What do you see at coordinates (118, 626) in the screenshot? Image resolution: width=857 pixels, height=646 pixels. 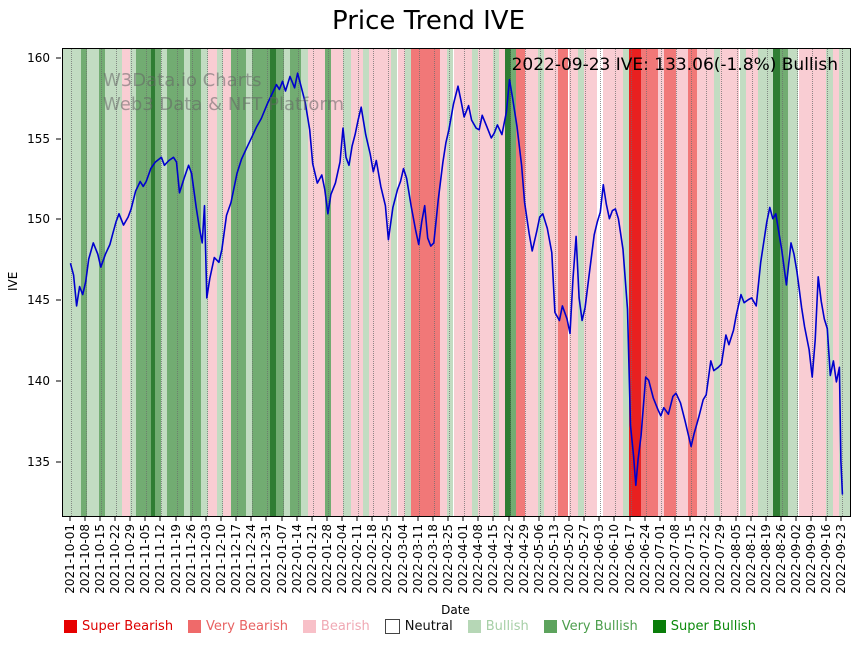 I see `legend-item-super-bearish: Super Bearish` at bounding box center [118, 626].